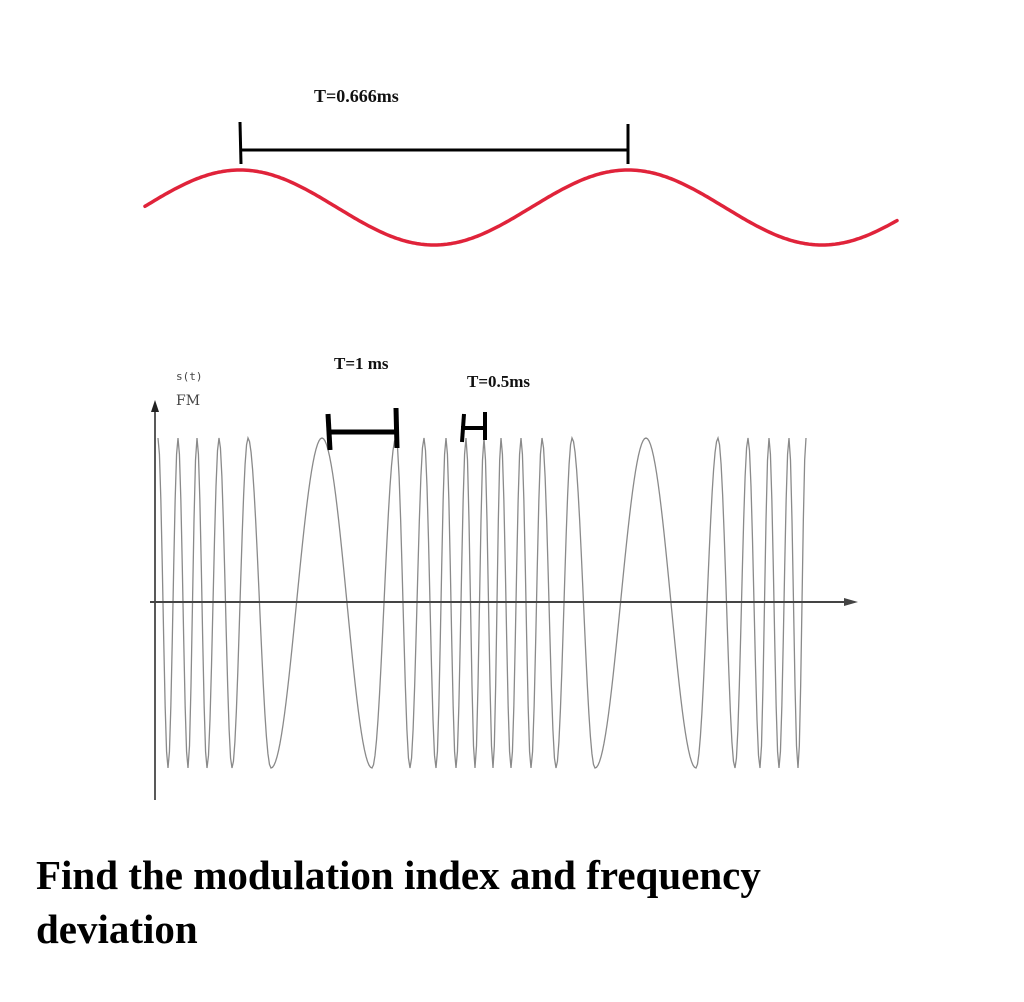 The image size is (1024, 1002). I want to click on period-marker-05ms, so click(473, 427).